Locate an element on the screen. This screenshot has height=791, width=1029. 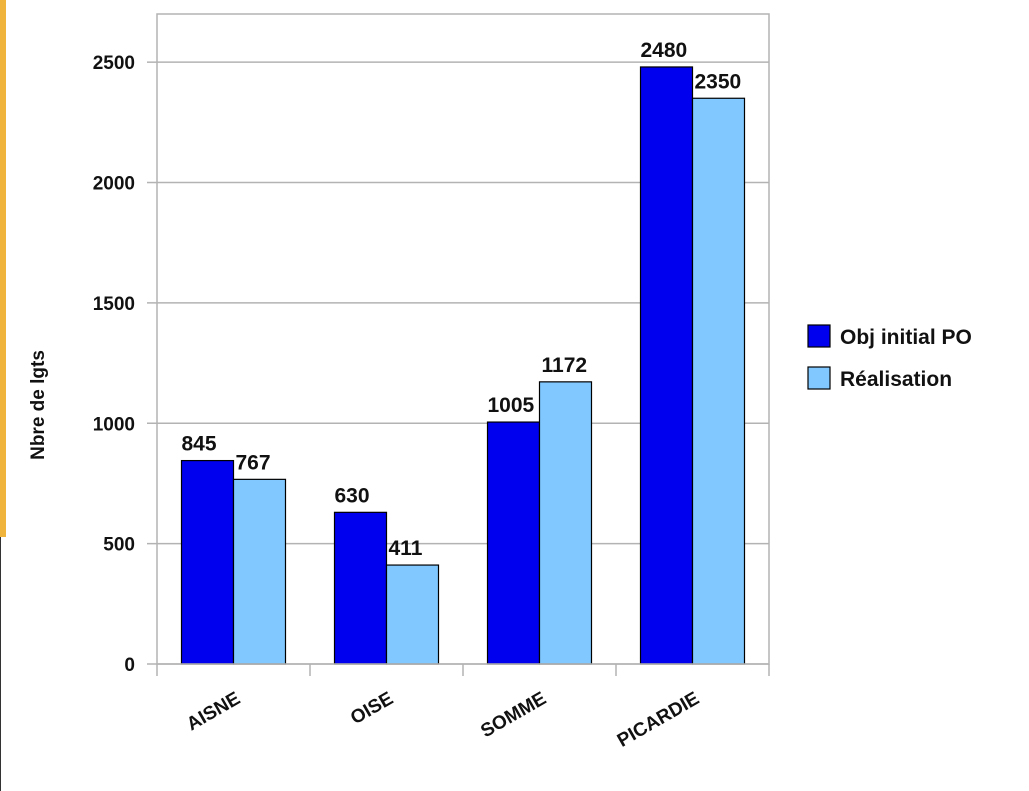
data-label: 767 is located at coordinates (253, 462).